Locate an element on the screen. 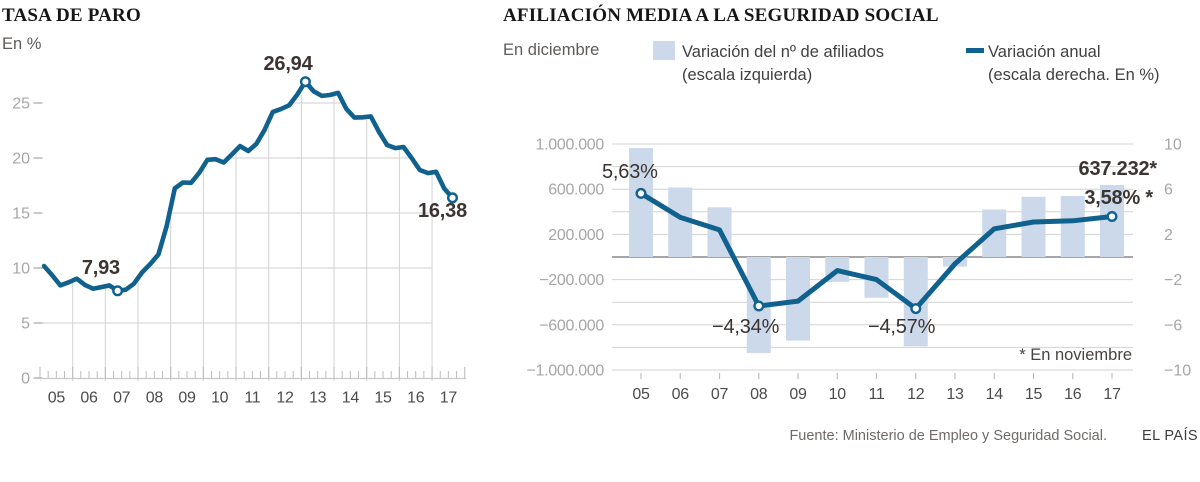 The width and height of the screenshot is (1200, 482). left-axis-label: −1.000.000 is located at coordinates (565, 371).